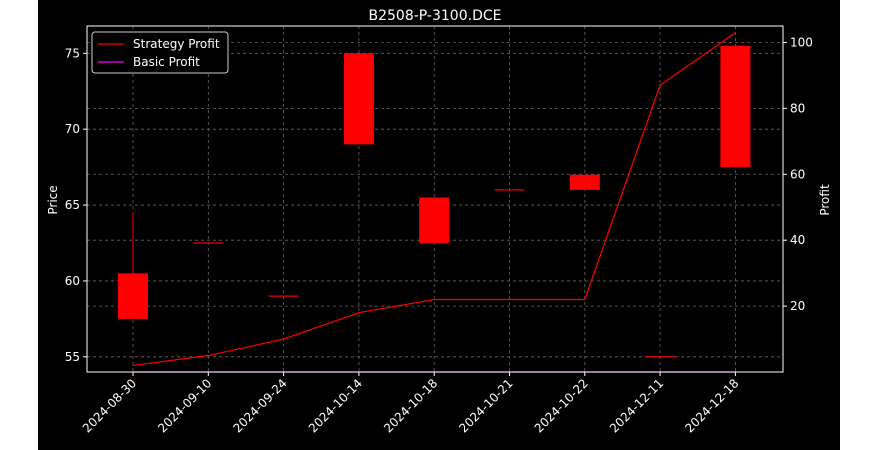 The height and width of the screenshot is (450, 878). I want to click on chart-title: B2508-P-3100.DCE, so click(435, 16).